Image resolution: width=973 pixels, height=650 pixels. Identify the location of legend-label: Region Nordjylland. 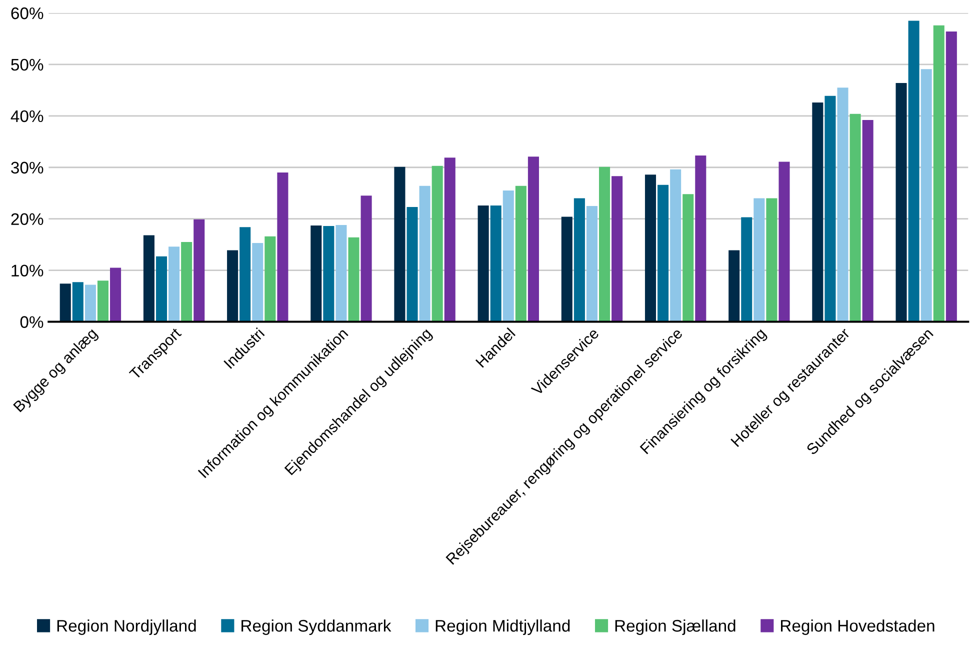
(126, 627).